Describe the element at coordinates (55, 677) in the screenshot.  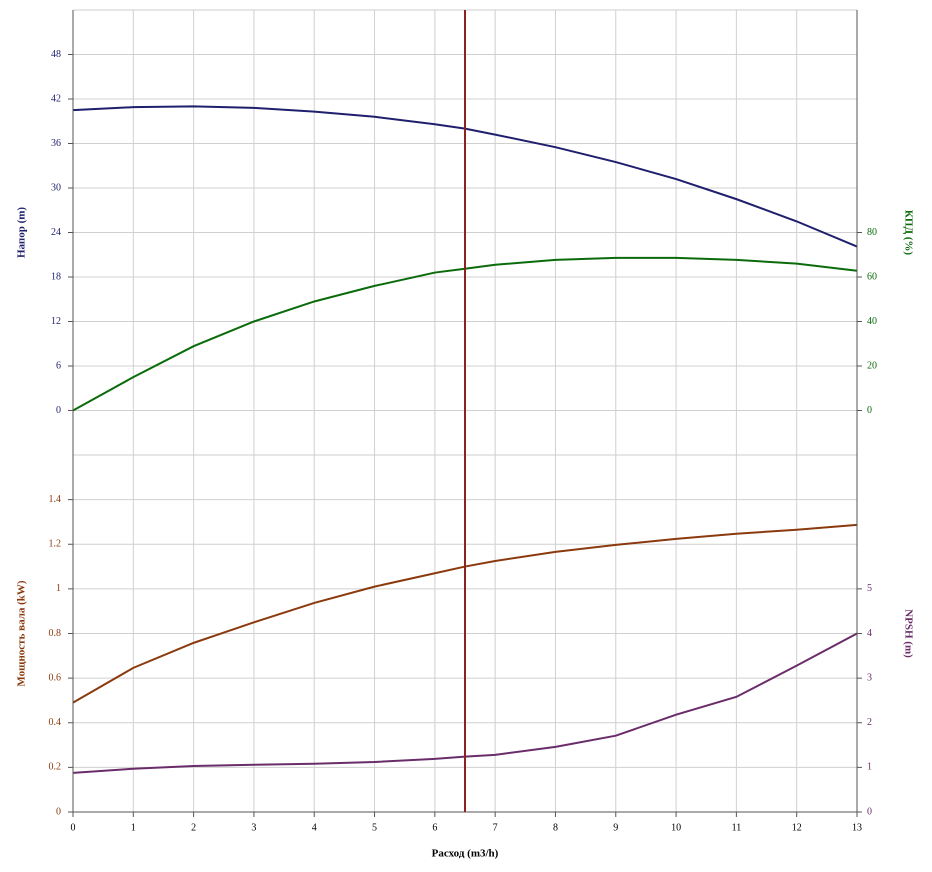
I see `y-tick-label: 0.6` at that location.